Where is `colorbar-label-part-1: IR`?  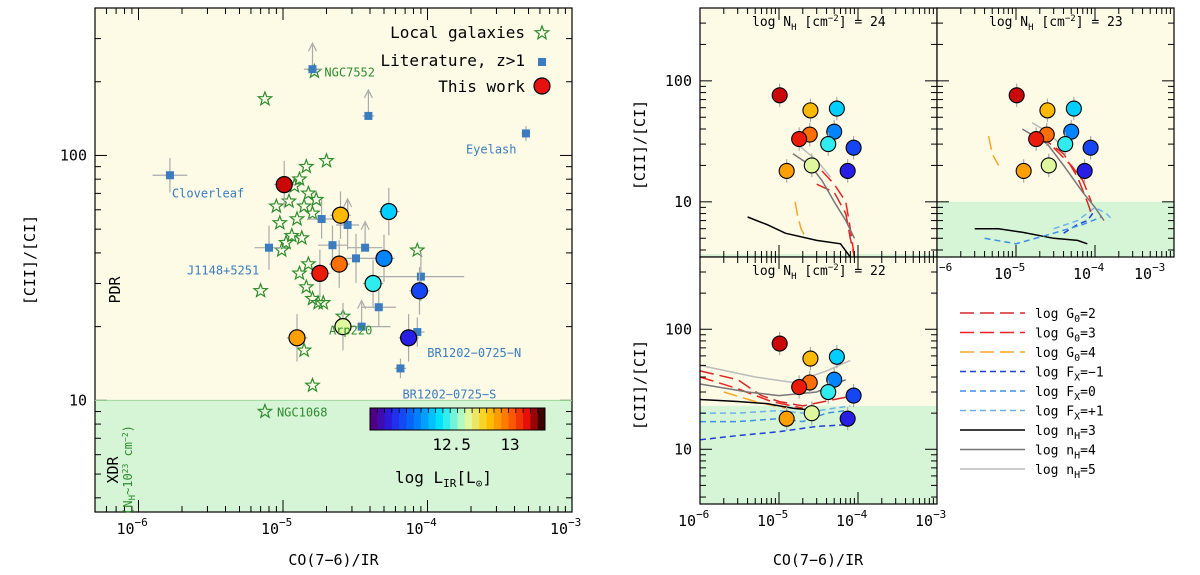 colorbar-label-part-1: IR is located at coordinates (450, 483).